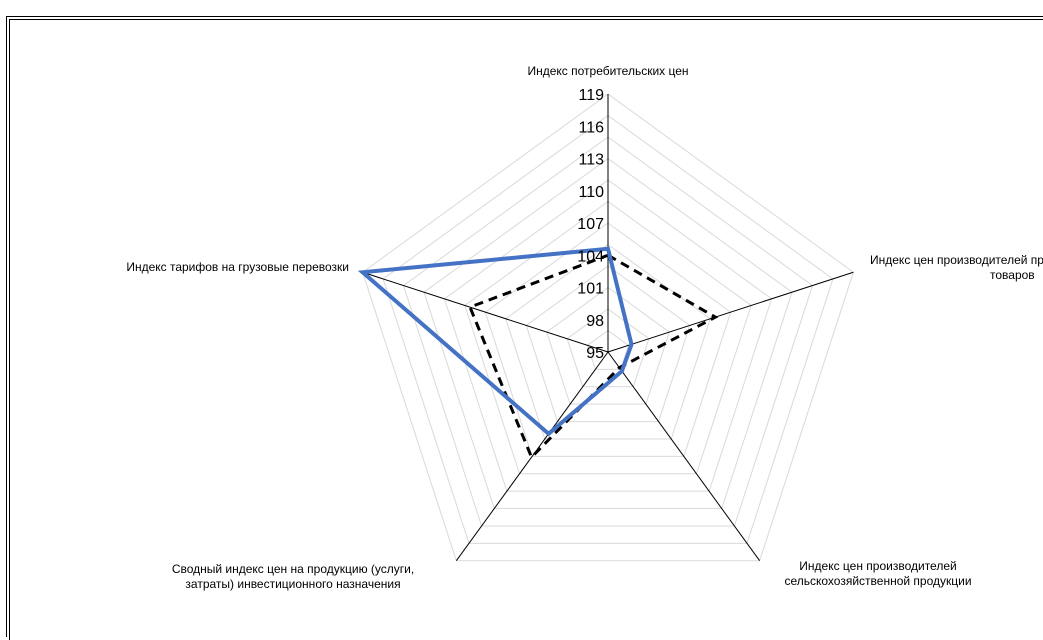  I want to click on series-solid-line, so click(495, 341).